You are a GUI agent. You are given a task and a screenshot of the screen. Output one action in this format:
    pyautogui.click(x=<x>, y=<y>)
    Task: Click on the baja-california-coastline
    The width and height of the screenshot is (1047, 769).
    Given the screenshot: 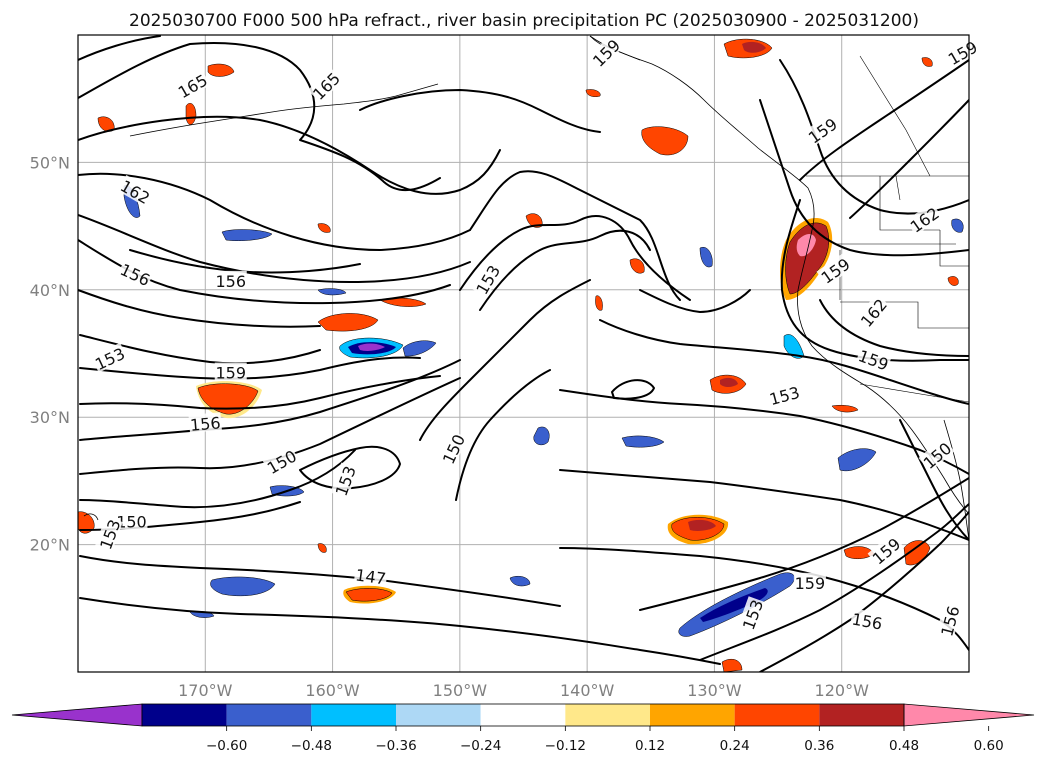 What is the action you would take?
    pyautogui.click(x=956, y=480)
    